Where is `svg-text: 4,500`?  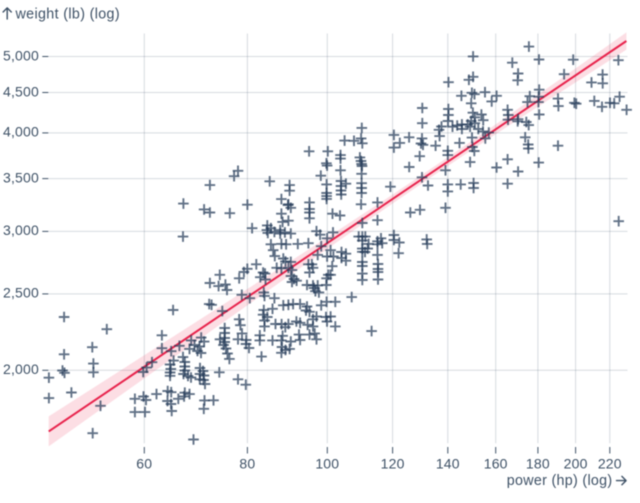
svg-text: 4,500 is located at coordinates (21, 91).